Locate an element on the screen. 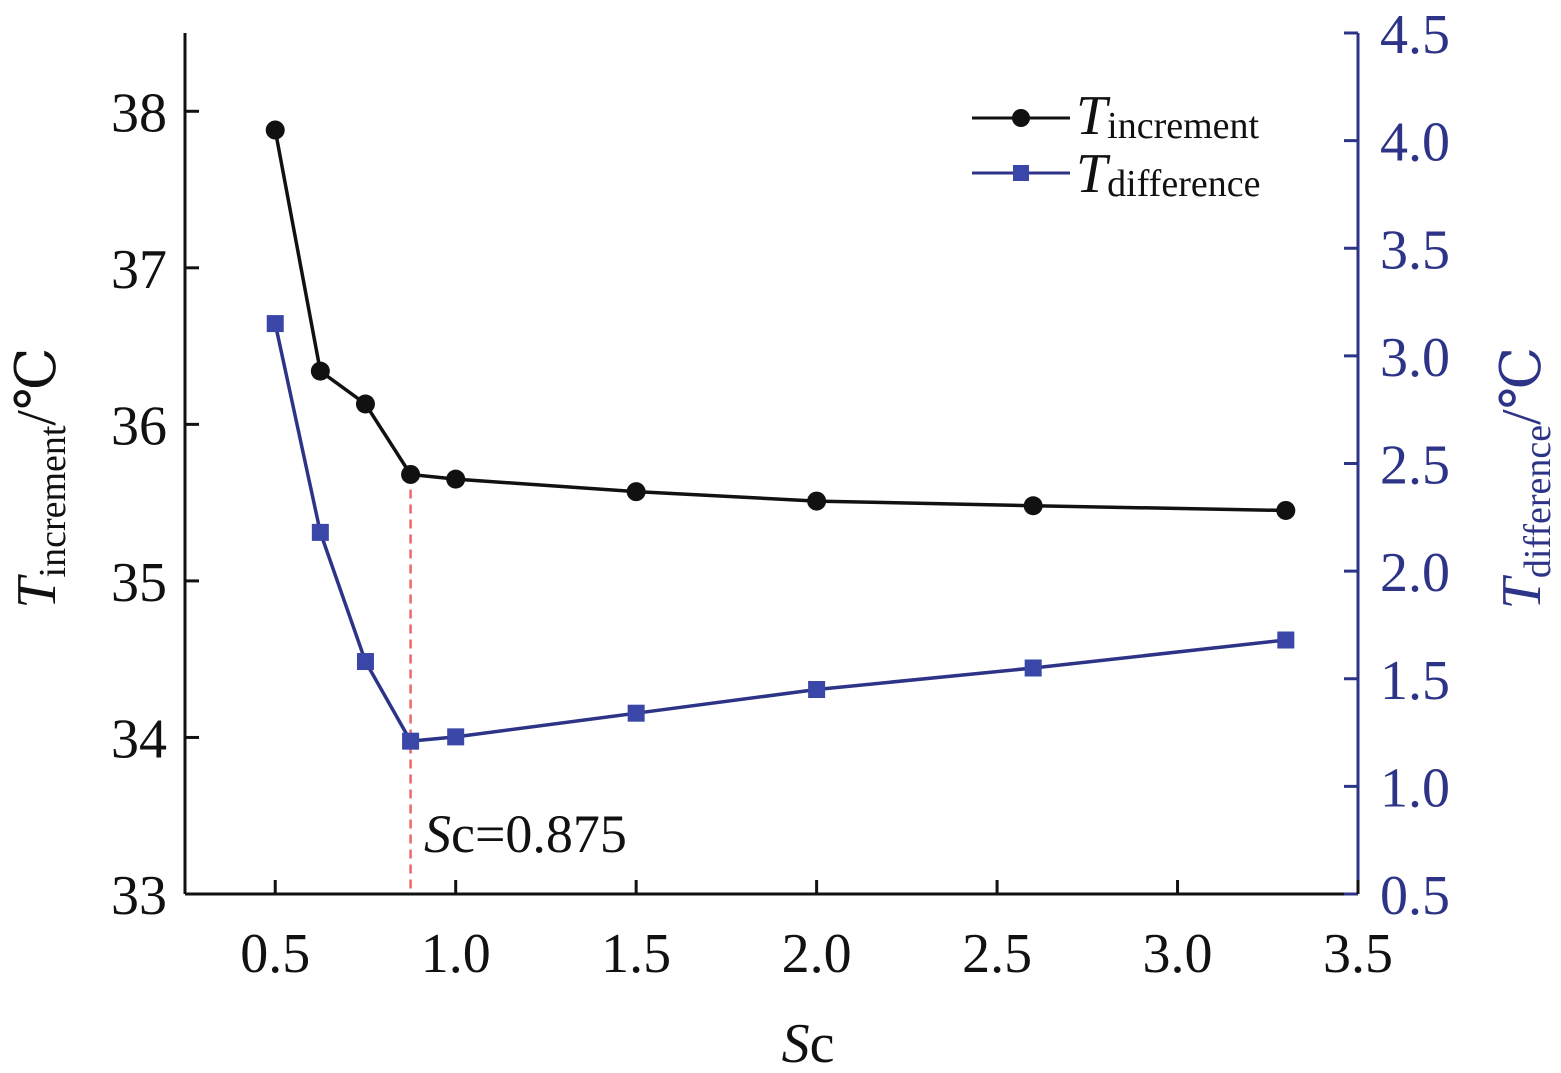 Image resolution: width=1561 pixels, height=1073 pixels. right-axis-ticks: 0.5 1.0 1.5 2.0 2.5 3.0 3.5 4.0 4.5 is located at coordinates (1397, 465).